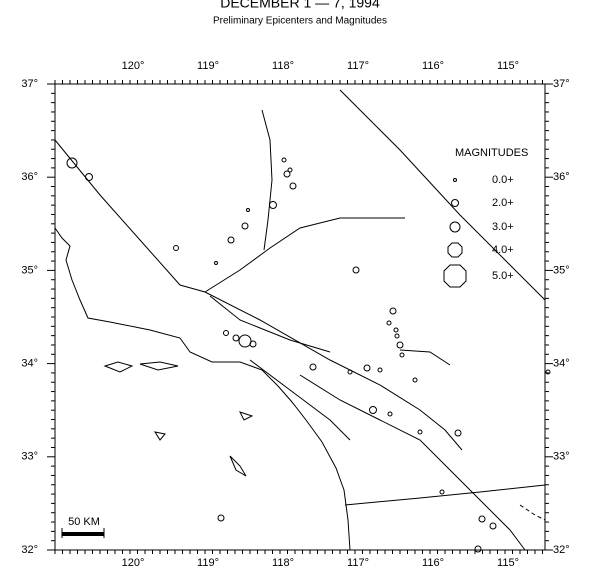  Describe the element at coordinates (485, 217) in the screenshot. I see `legend: MAGNITUDES 0.0+ 2.0+ 3.0+ 4.0+ 5.0+` at that location.